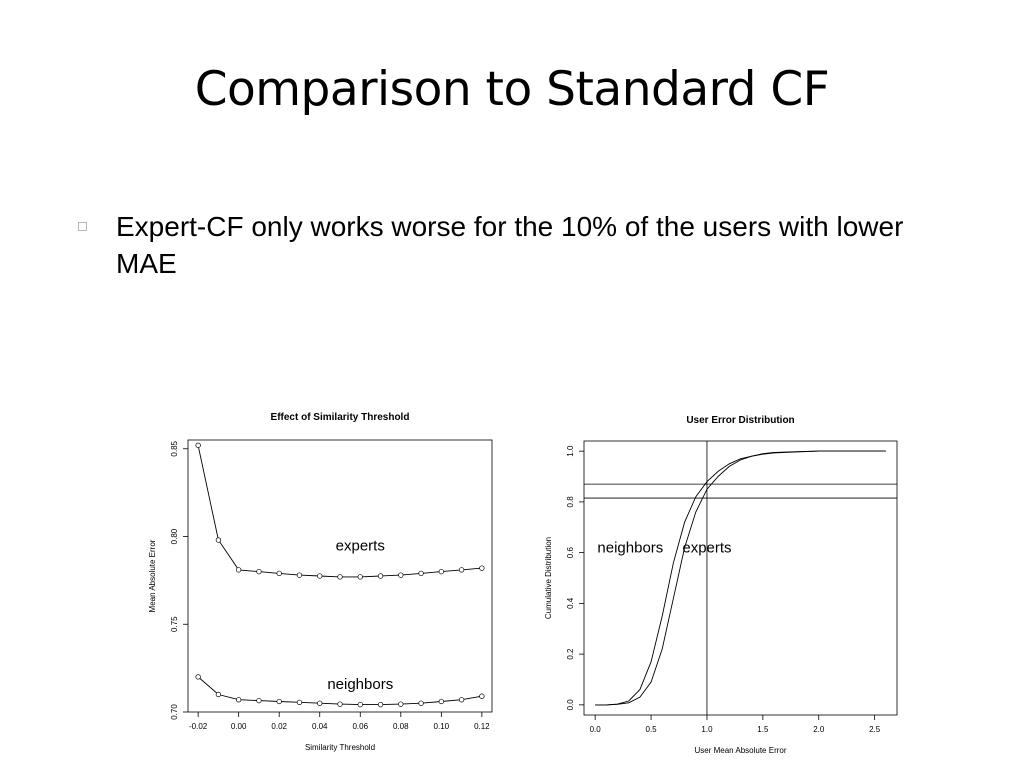 The width and height of the screenshot is (1024, 768). Describe the element at coordinates (239, 726) in the screenshot. I see `x-tick-label: 0.00` at that location.